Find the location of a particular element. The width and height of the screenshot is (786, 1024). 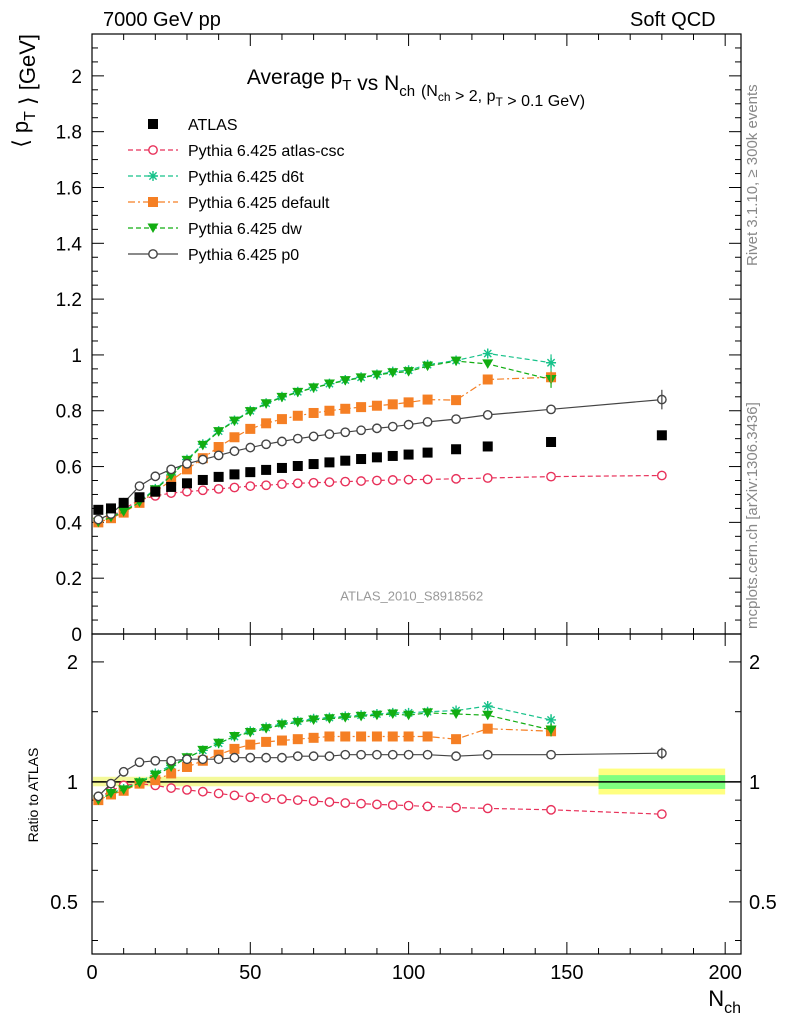

y-tick-label: 0.2 is located at coordinates (69, 579).